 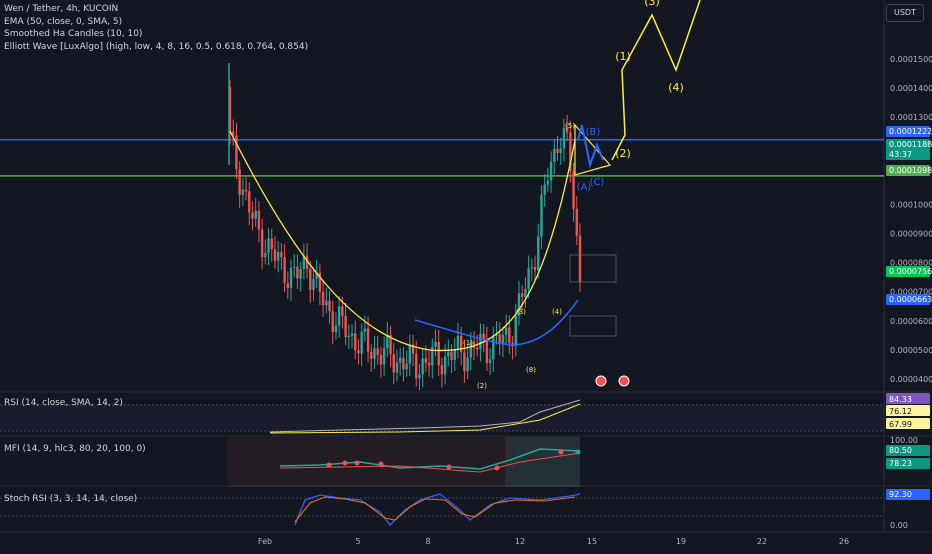 What do you see at coordinates (73, 34) in the screenshot?
I see `ha-indicator-label: Smoothed Ha Candles (10, 10)` at bounding box center [73, 34].